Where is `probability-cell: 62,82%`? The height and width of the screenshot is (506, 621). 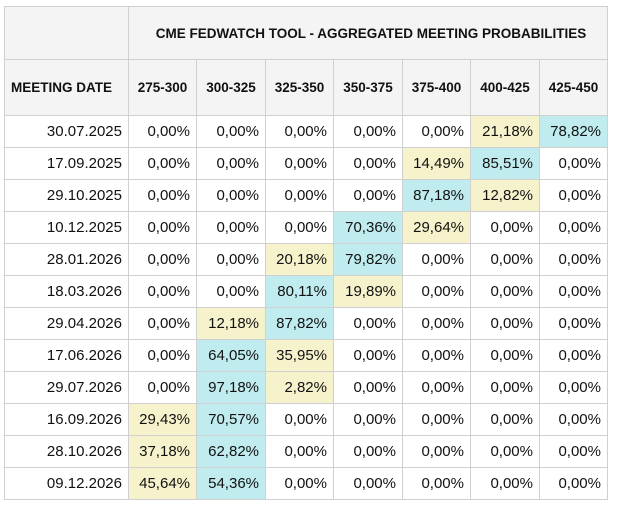
probability-cell: 62,82% is located at coordinates (231, 451).